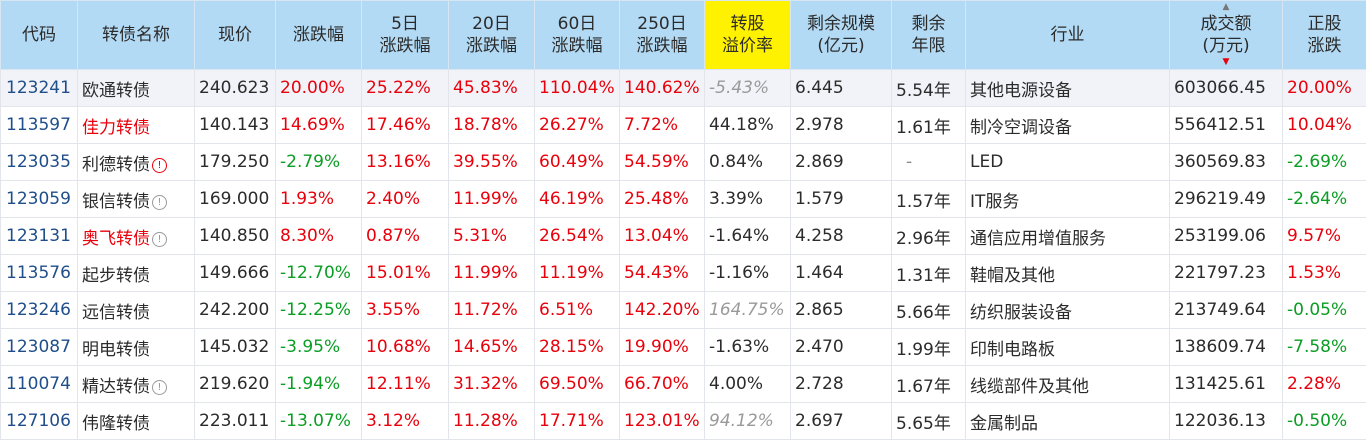 This screenshot has height=440, width=1366. Describe the element at coordinates (1067, 35) in the screenshot. I see `header-industry: 行业` at that location.